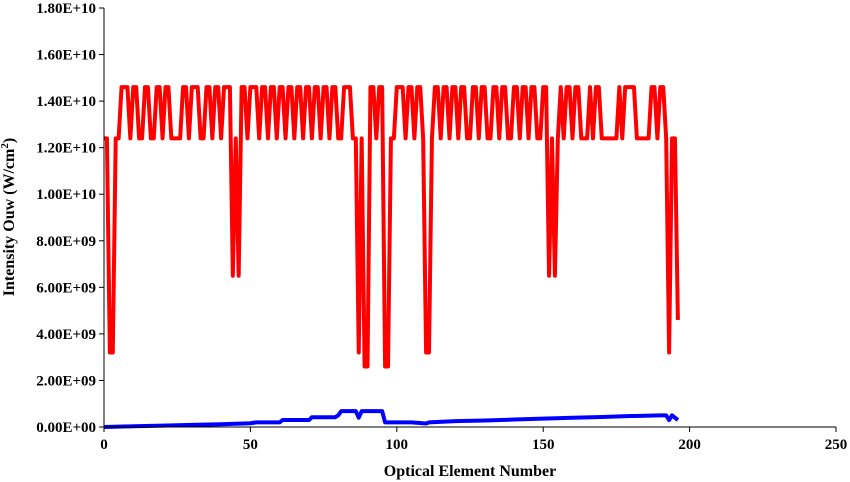  Describe the element at coordinates (66, 195) in the screenshot. I see `y-tick-label: 1.00E+10` at that location.